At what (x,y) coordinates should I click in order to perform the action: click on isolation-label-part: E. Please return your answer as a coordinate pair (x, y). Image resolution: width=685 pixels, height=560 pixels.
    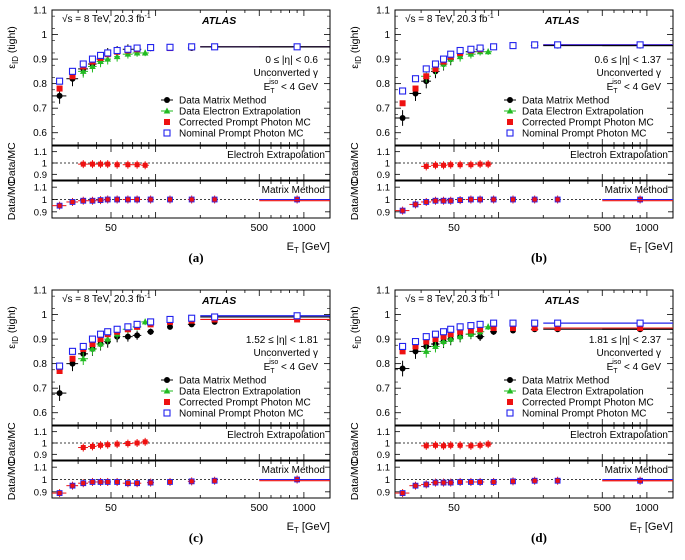
    Looking at the image, I should click on (610, 367).